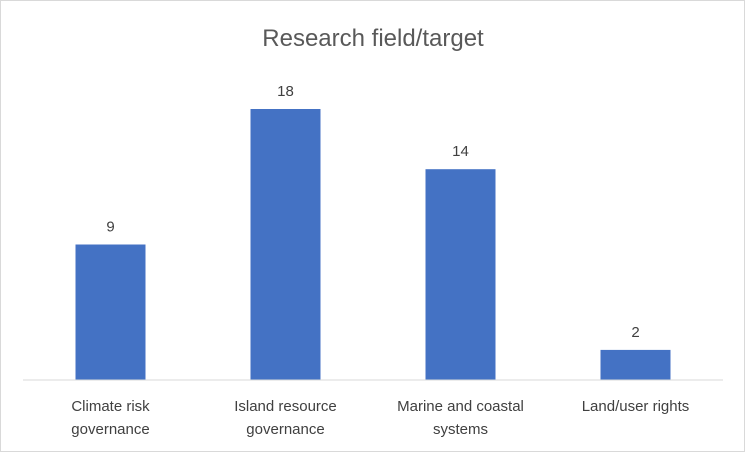 The height and width of the screenshot is (453, 745). What do you see at coordinates (460, 151) in the screenshot?
I see `data-label-2: 14` at bounding box center [460, 151].